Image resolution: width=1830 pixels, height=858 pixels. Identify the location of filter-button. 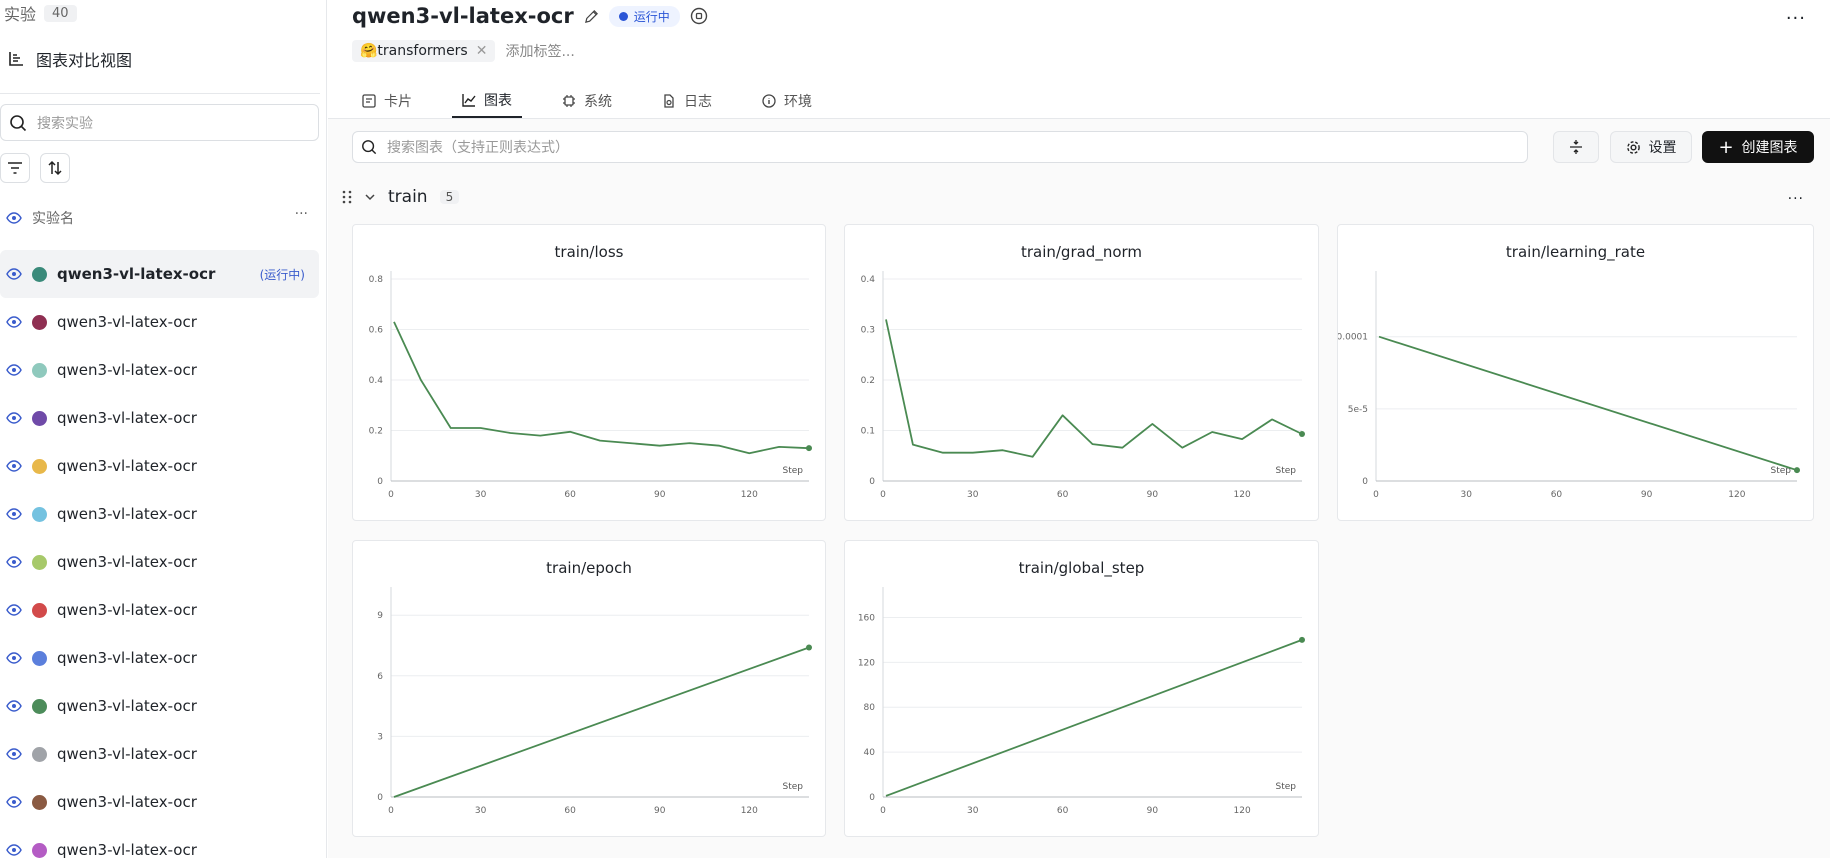
(15, 168).